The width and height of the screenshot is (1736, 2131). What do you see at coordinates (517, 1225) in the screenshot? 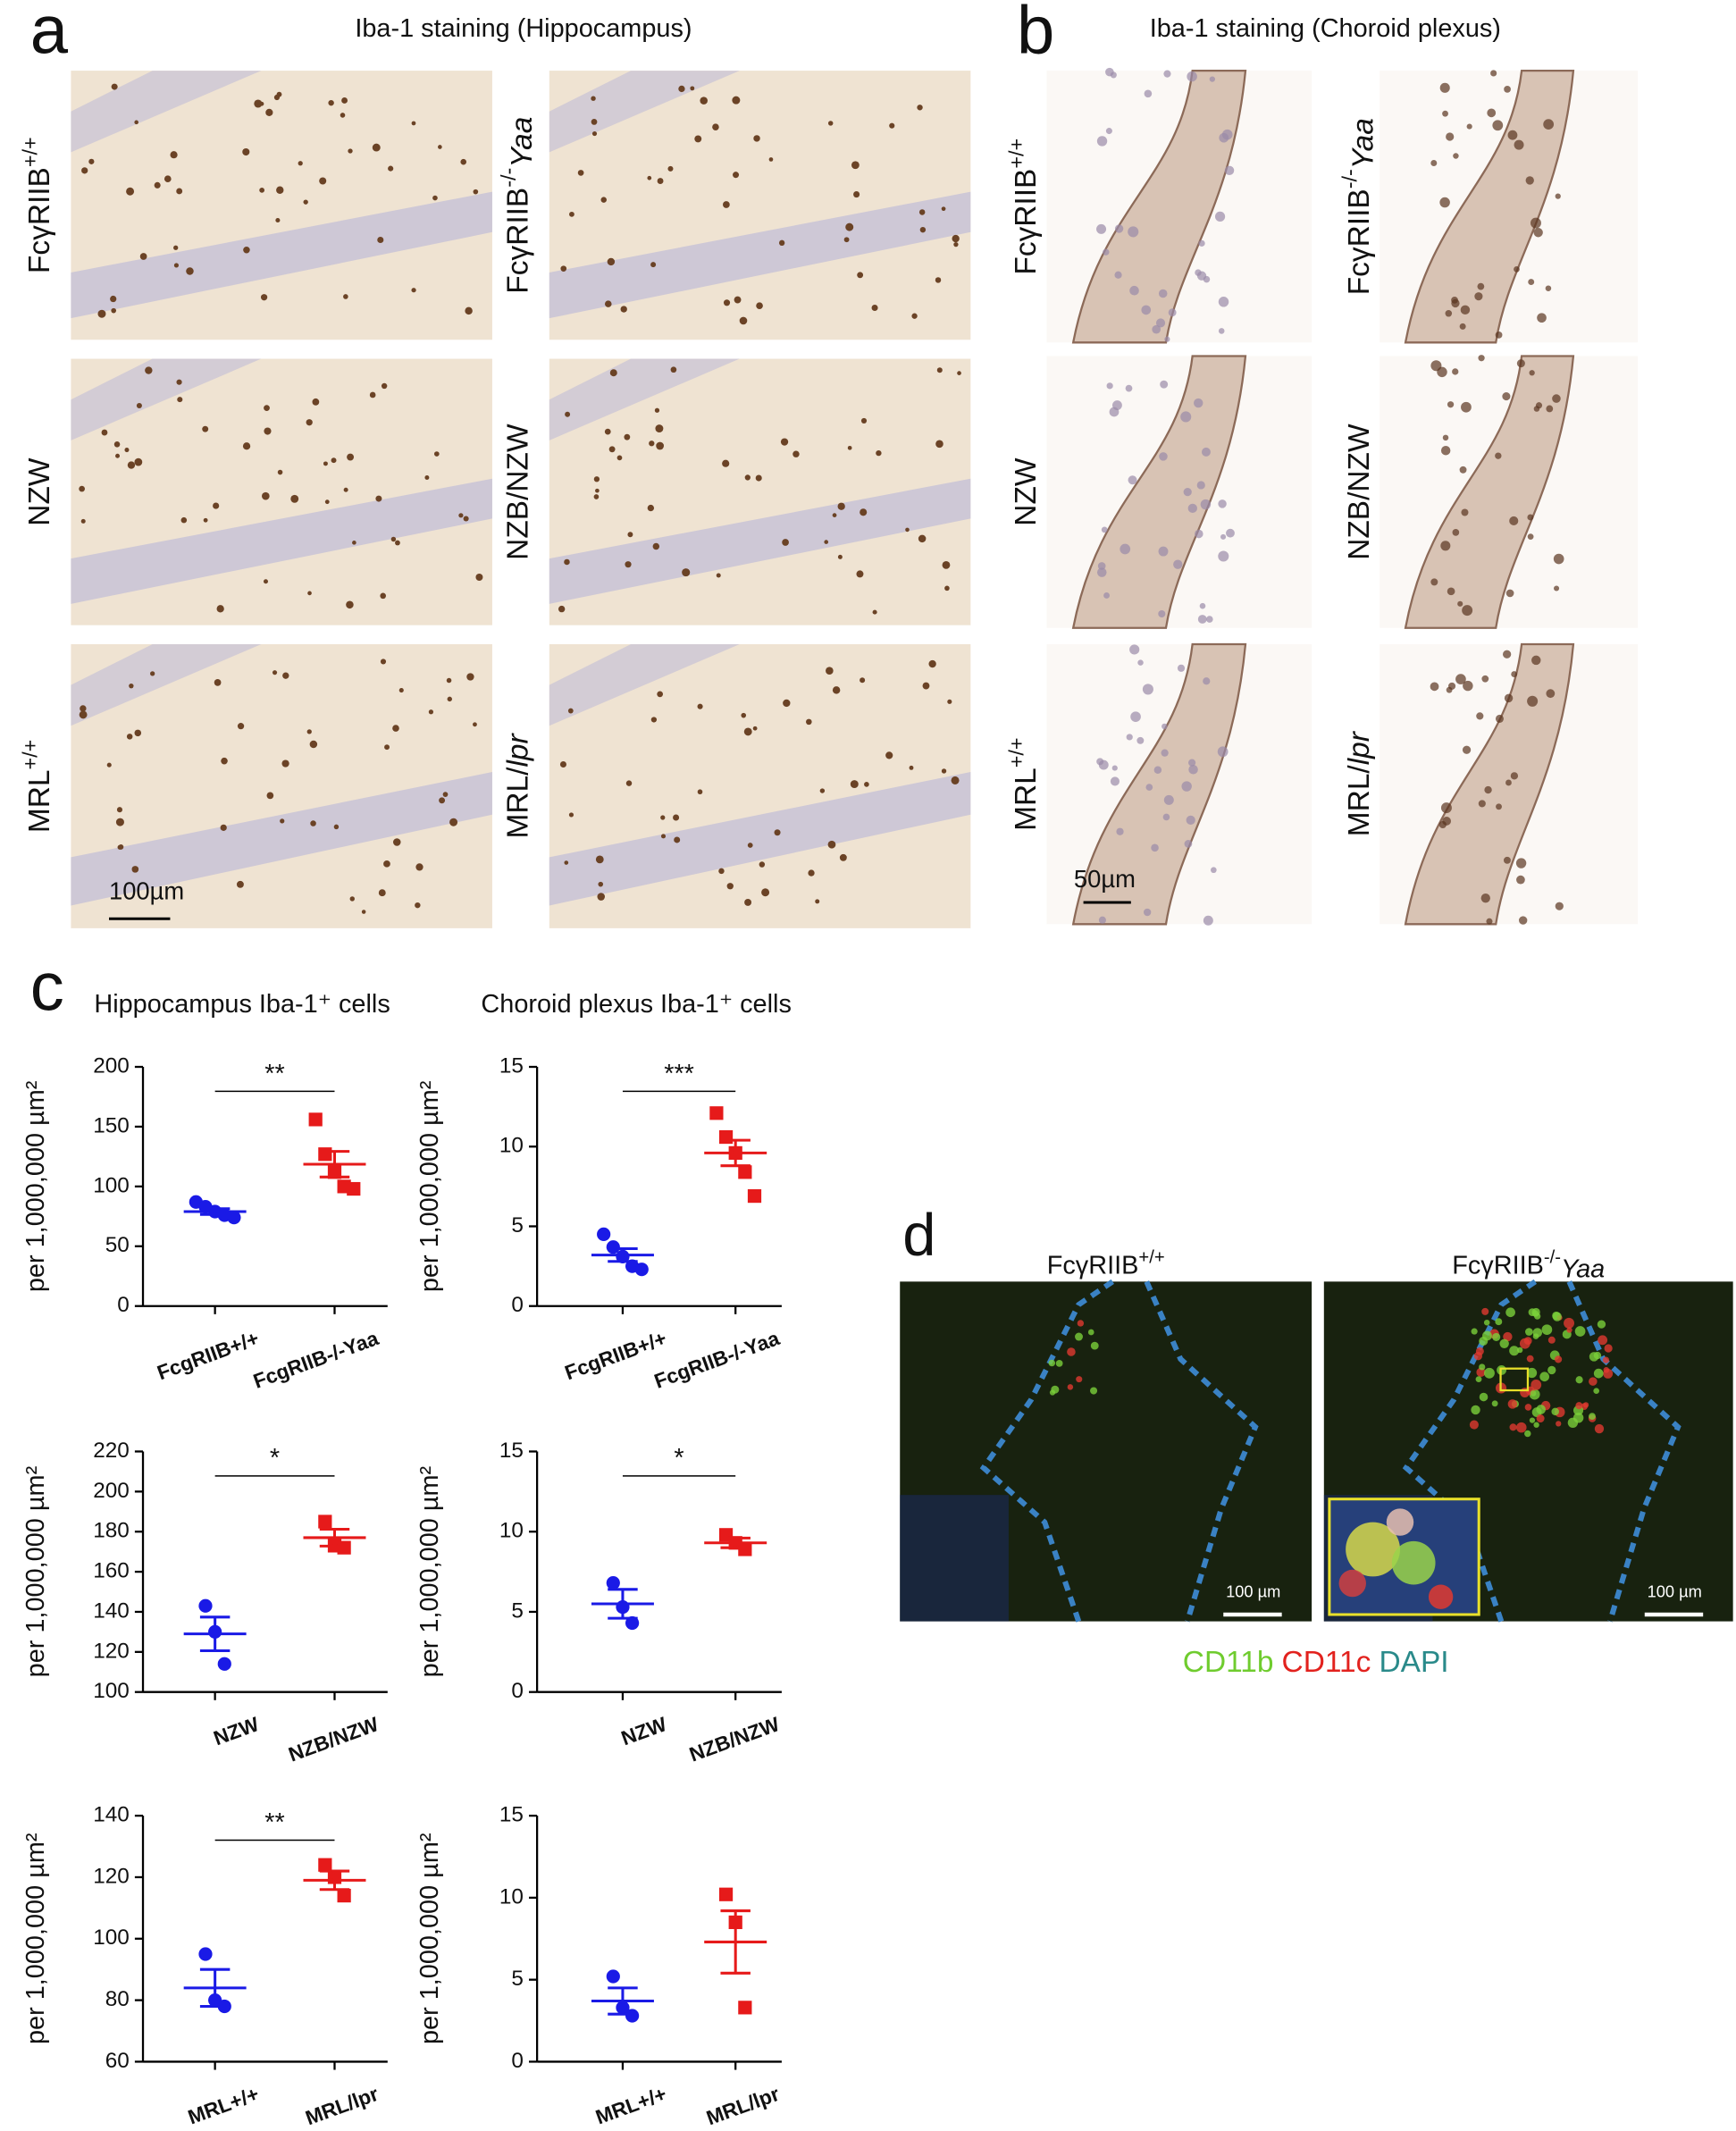
I see `y-tick-label: 5` at bounding box center [517, 1225].